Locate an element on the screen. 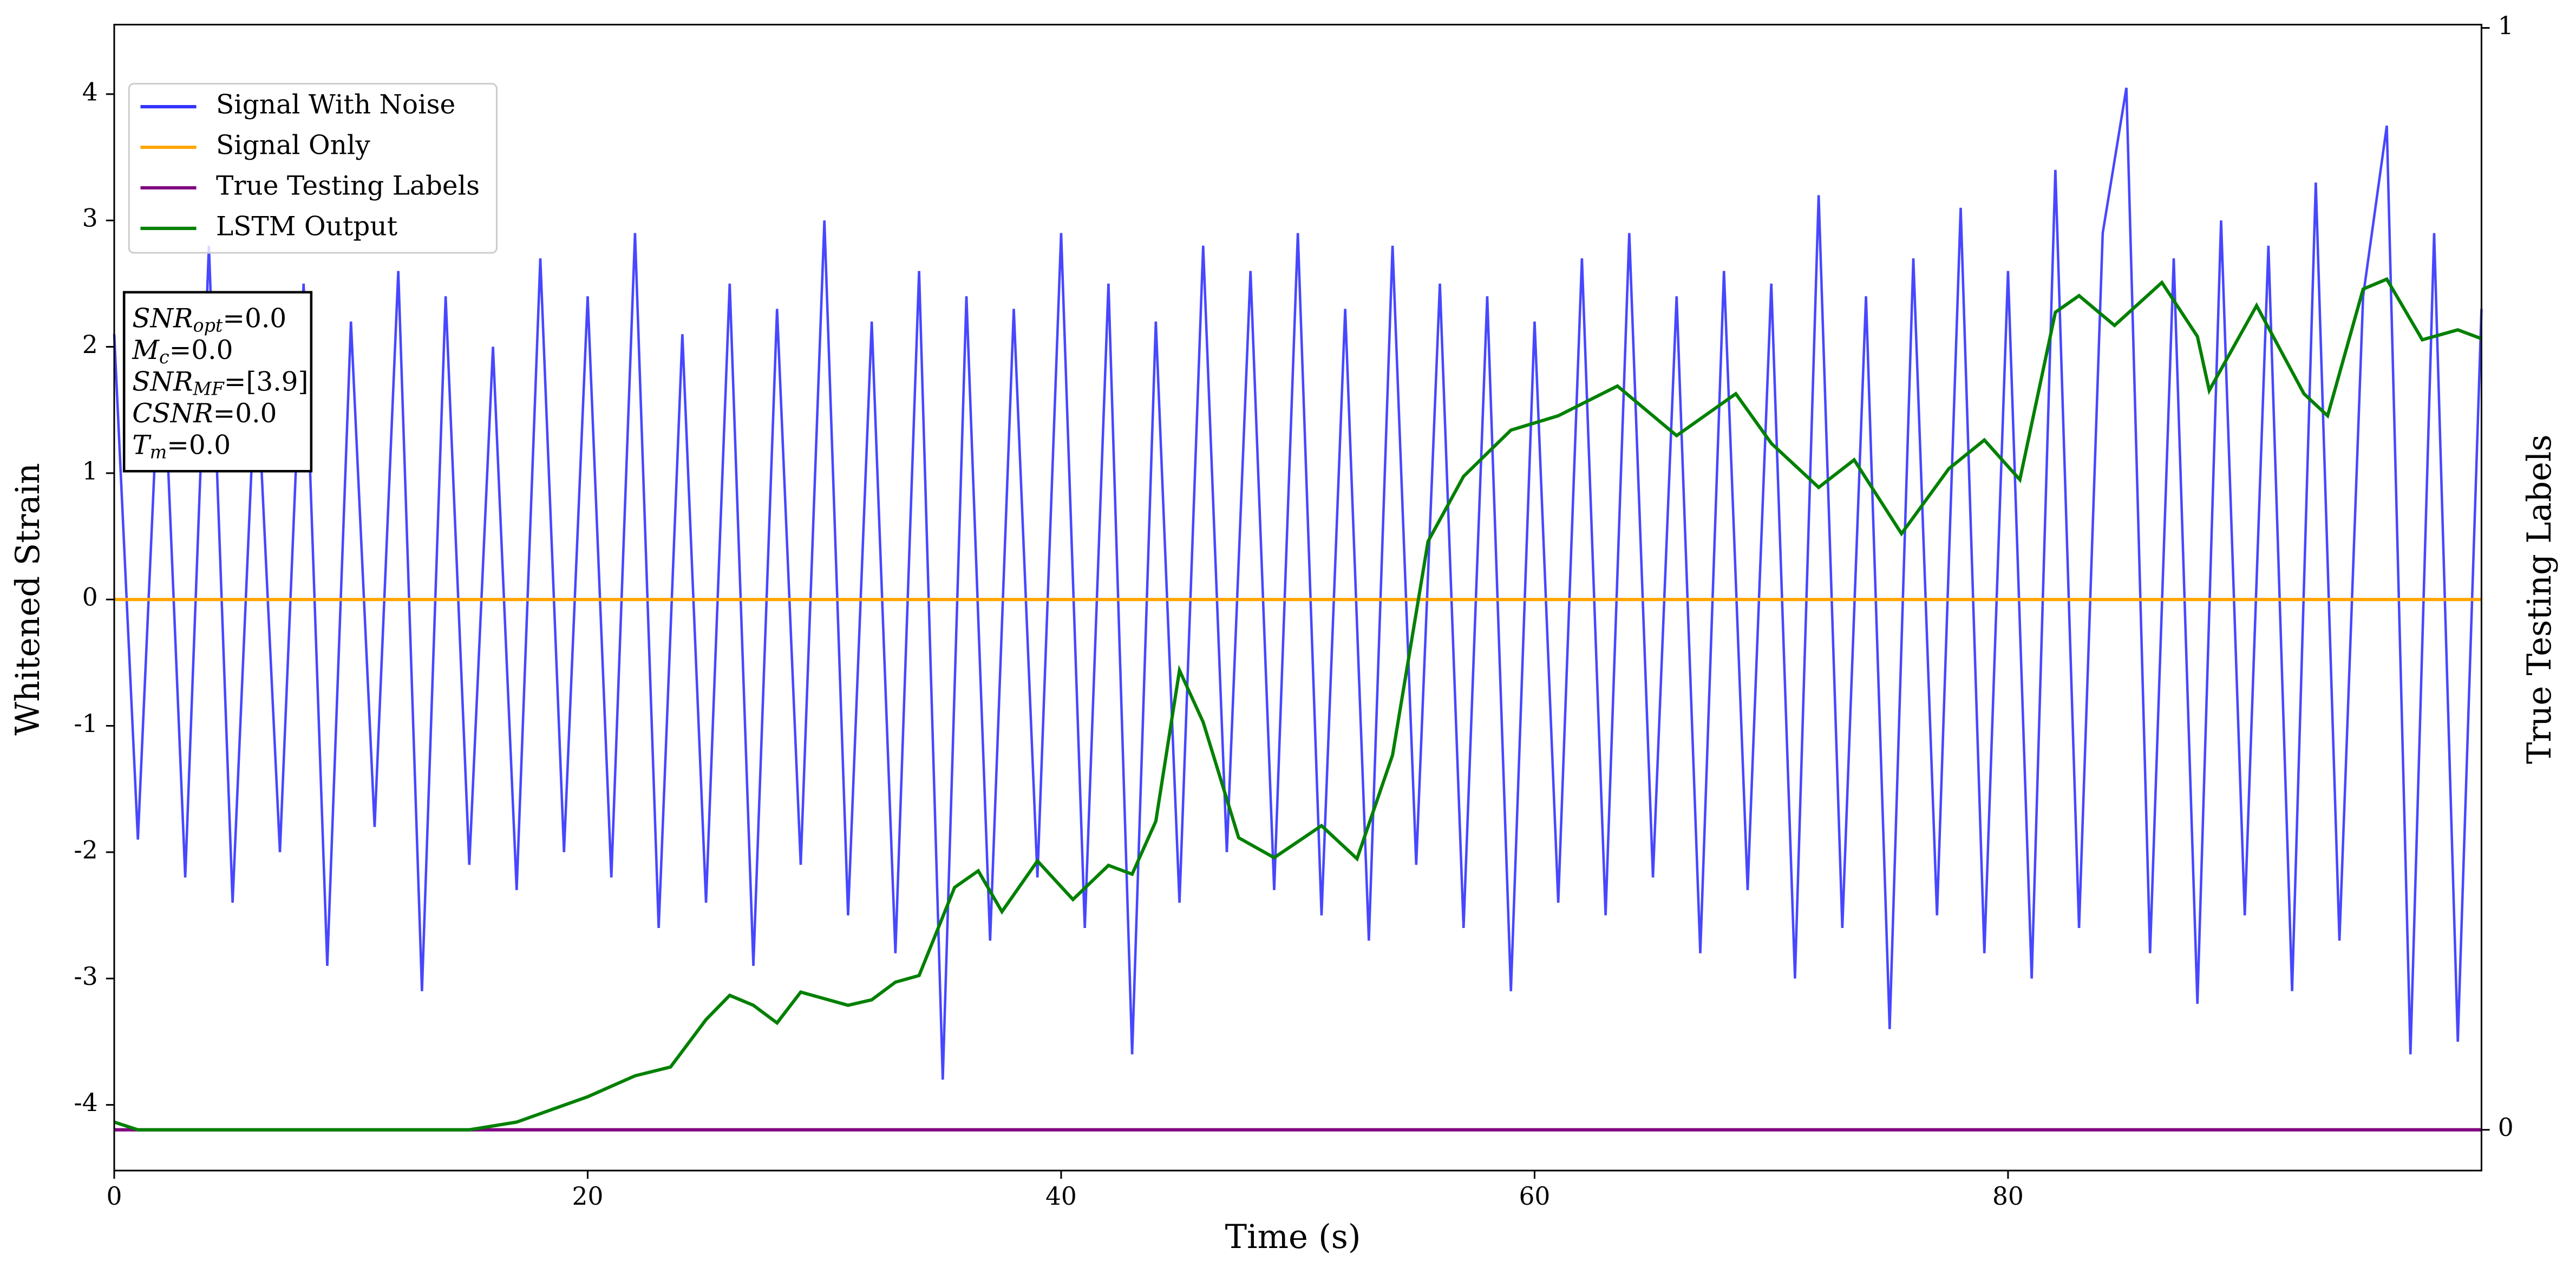 The width and height of the screenshot is (2576, 1274). annotation-subscript: c is located at coordinates (164, 357).